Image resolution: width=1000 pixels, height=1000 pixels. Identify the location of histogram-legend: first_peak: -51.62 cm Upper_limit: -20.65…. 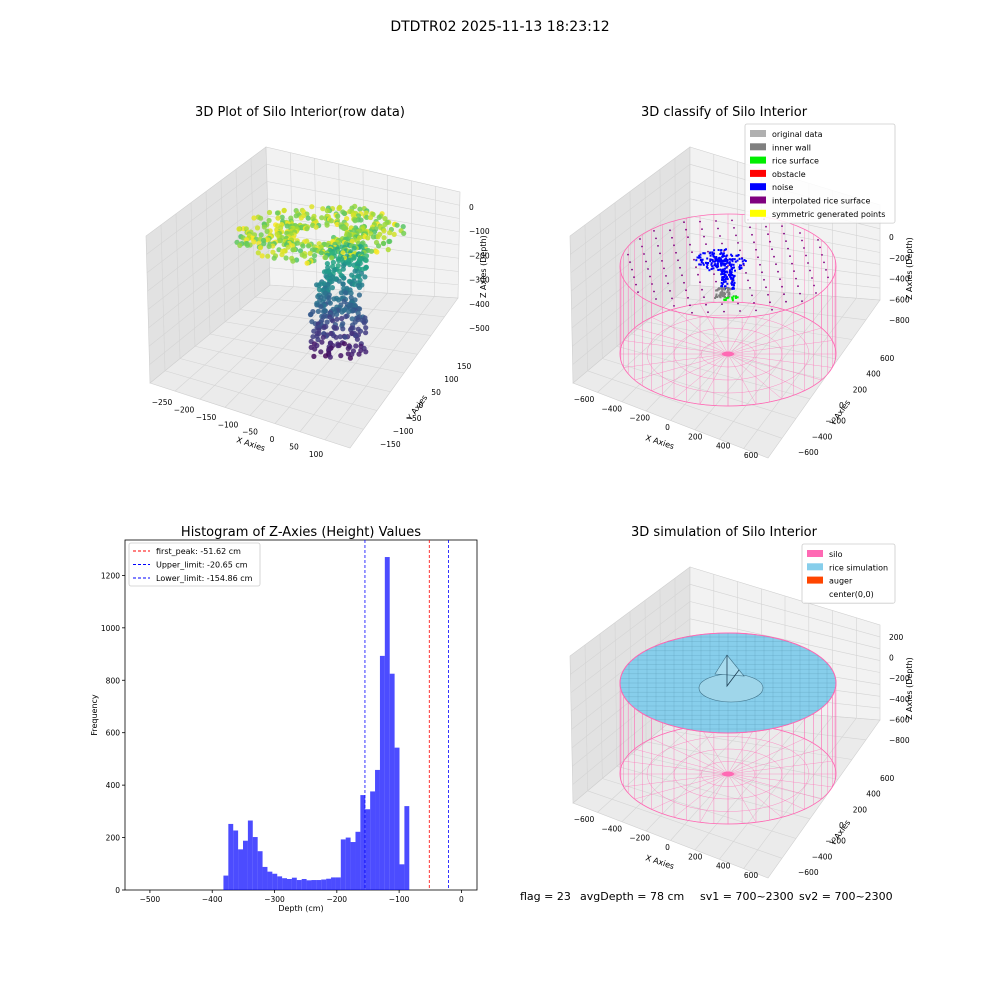
(194, 564).